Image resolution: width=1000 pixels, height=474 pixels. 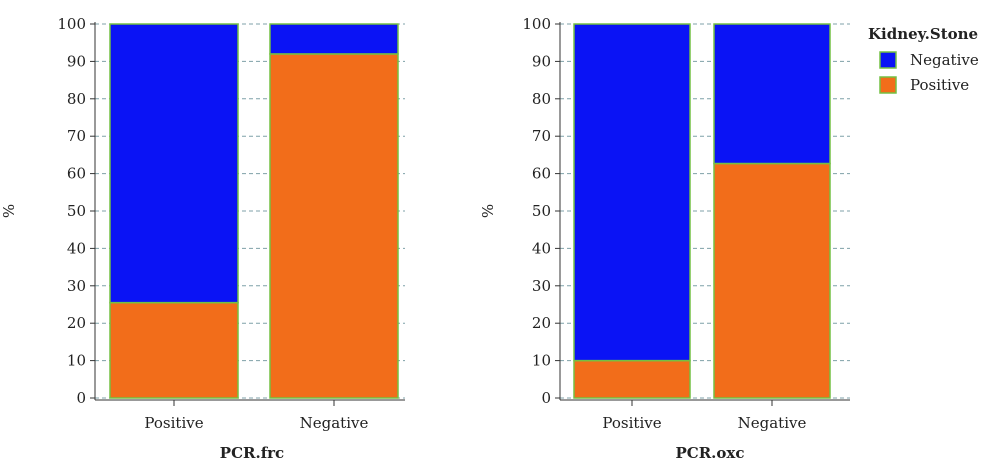 What do you see at coordinates (939, 85) in the screenshot?
I see `legend-label: Positive` at bounding box center [939, 85].